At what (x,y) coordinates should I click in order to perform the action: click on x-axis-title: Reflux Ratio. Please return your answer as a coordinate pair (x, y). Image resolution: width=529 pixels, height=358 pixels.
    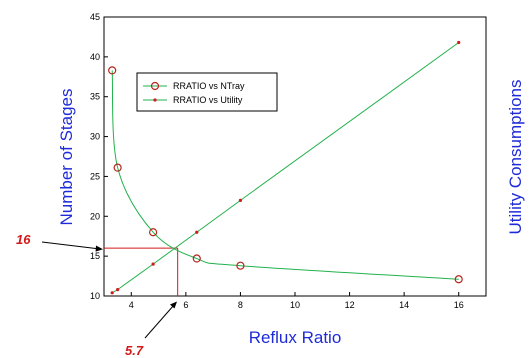
    Looking at the image, I should click on (295, 337).